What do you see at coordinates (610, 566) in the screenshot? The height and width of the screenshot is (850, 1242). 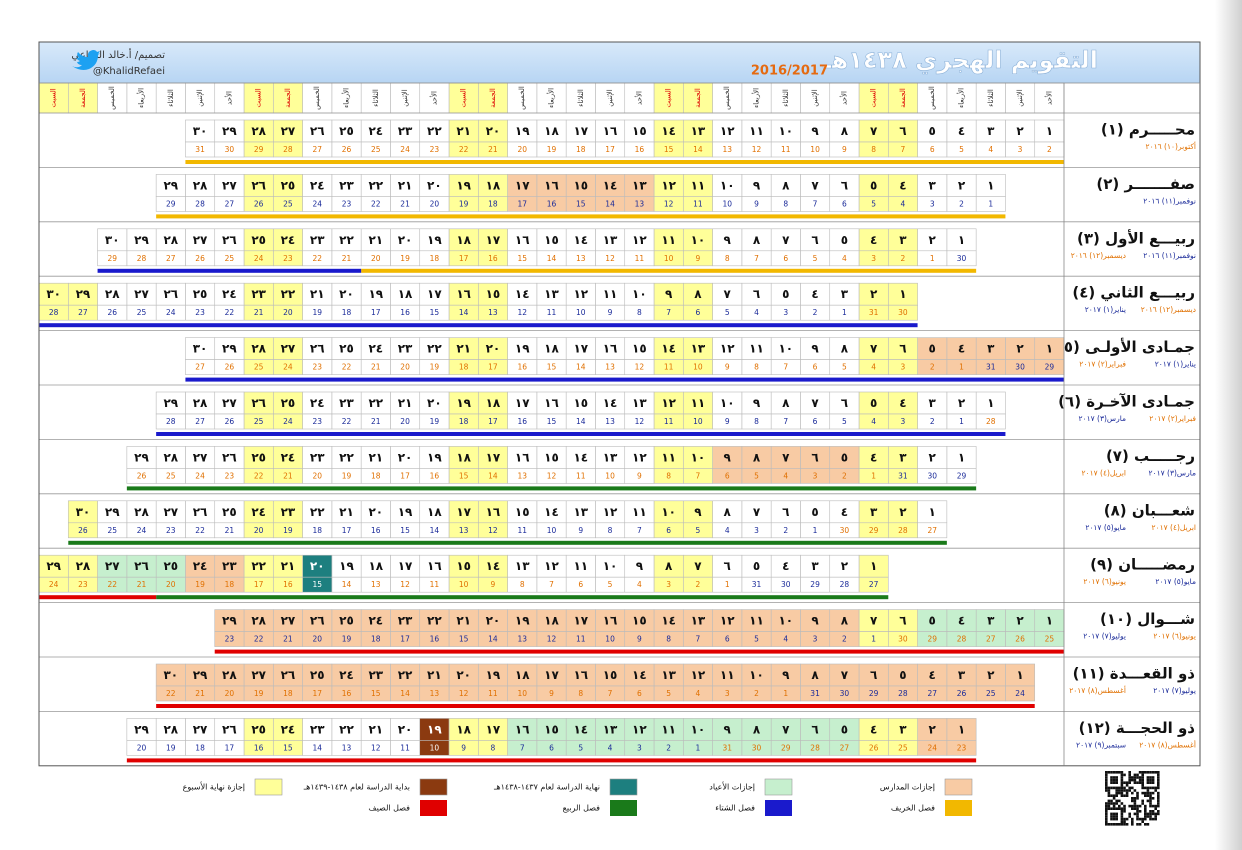 I see `hijri-day: ١٠` at bounding box center [610, 566].